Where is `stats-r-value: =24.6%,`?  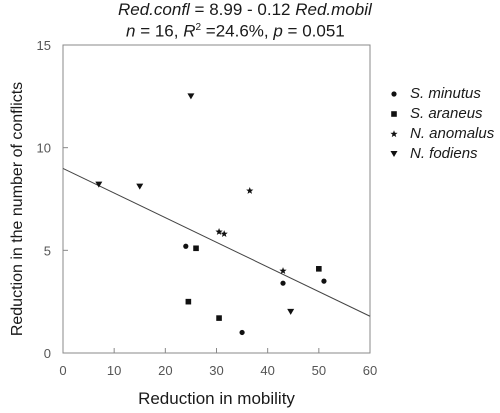
stats-r-value: =24.6%, is located at coordinates (237, 31).